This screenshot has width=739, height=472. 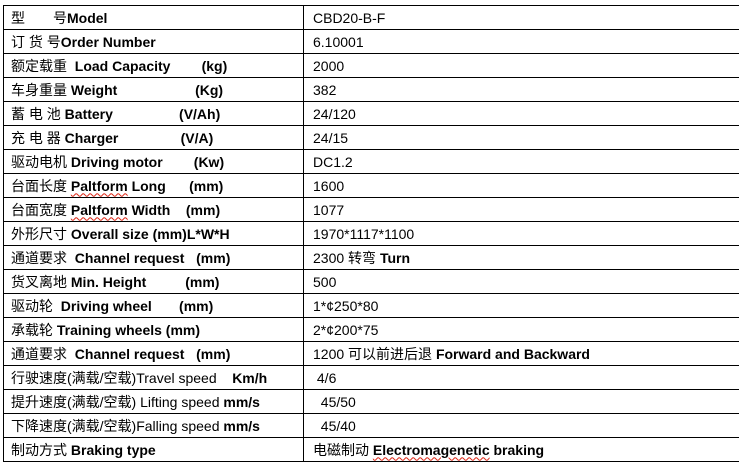 I want to click on plain-text: 1077, so click(x=329, y=209).